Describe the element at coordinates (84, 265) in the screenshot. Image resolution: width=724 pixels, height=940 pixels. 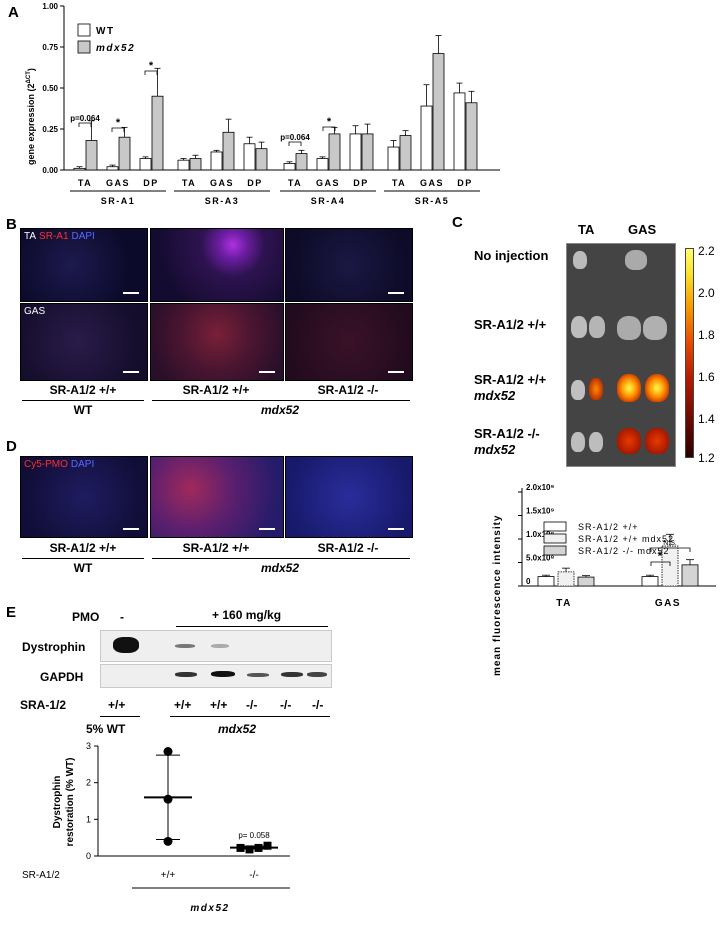
I see `micrograph-b-ta-wt` at that location.